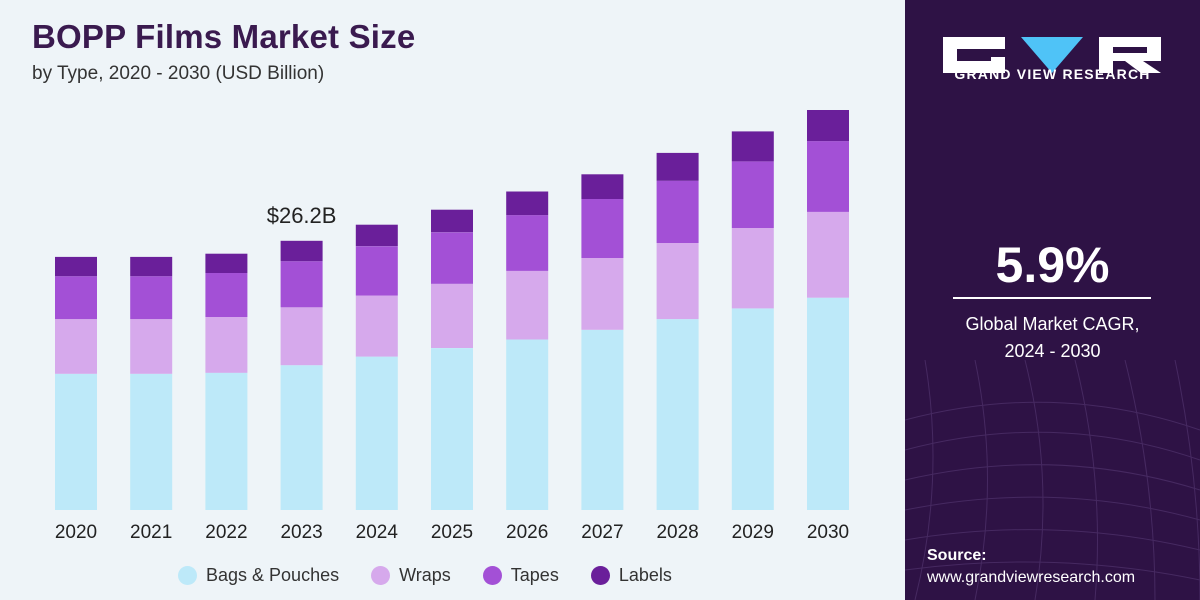 The width and height of the screenshot is (1200, 600). What do you see at coordinates (677, 166) in the screenshot?
I see `bar-labels-2028` at bounding box center [677, 166].